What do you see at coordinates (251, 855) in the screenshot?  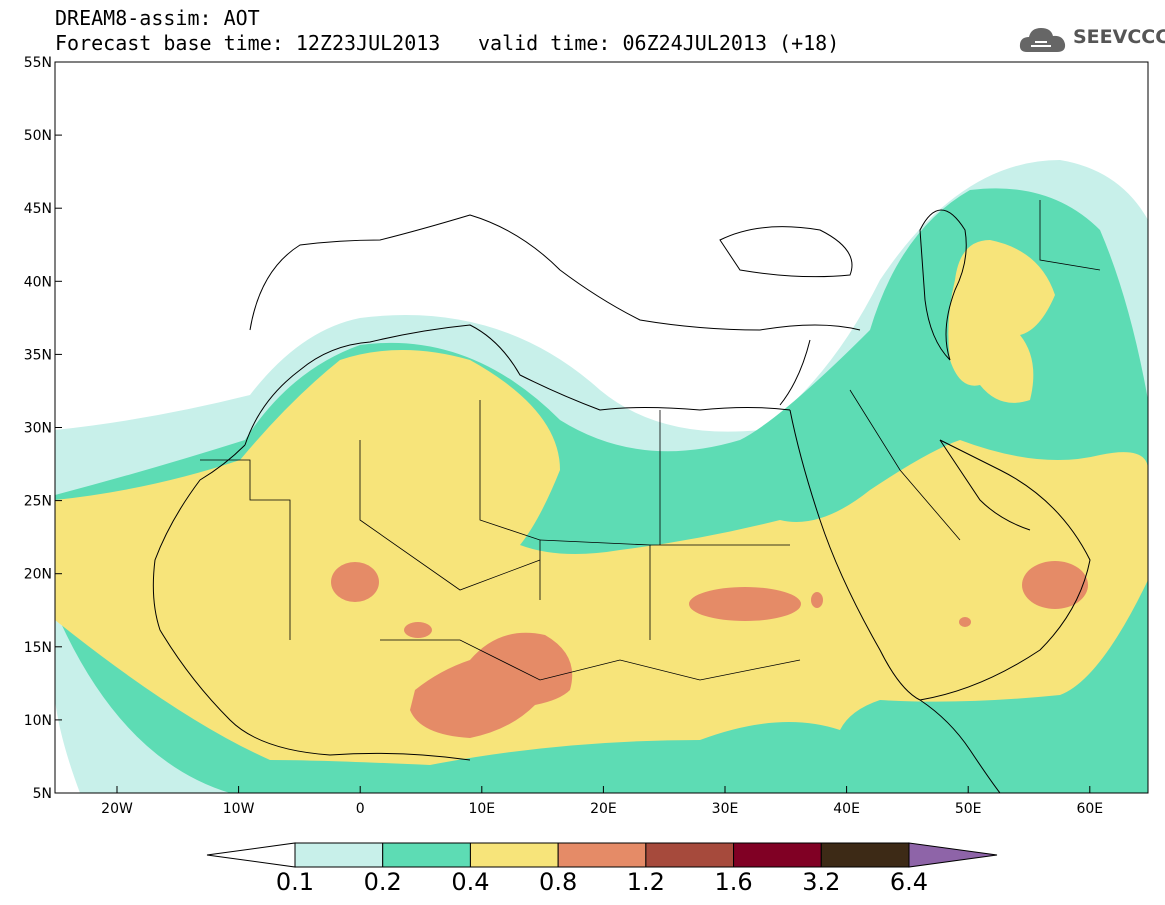 I see `colorbar-low-triangle` at bounding box center [251, 855].